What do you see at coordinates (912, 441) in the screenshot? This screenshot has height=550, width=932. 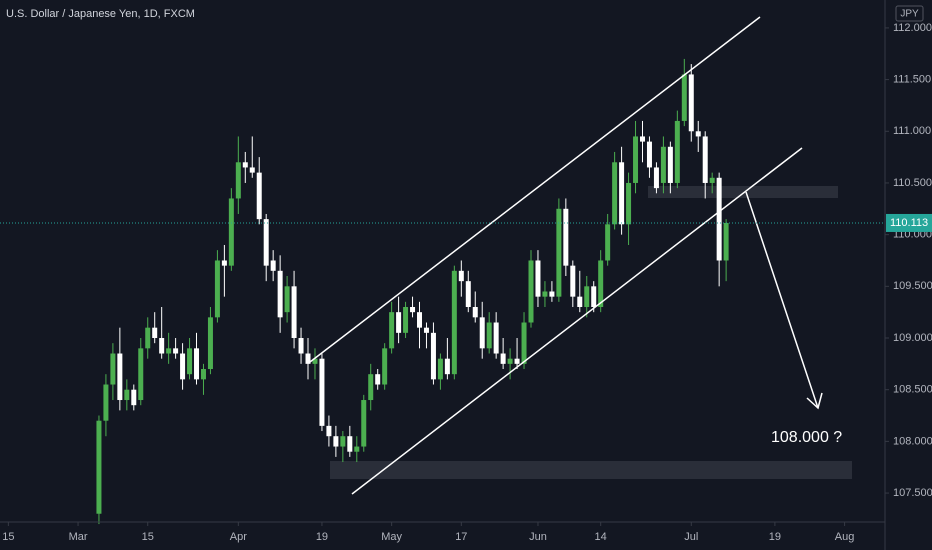 I see `y-tick-label: 108.000` at bounding box center [912, 441].